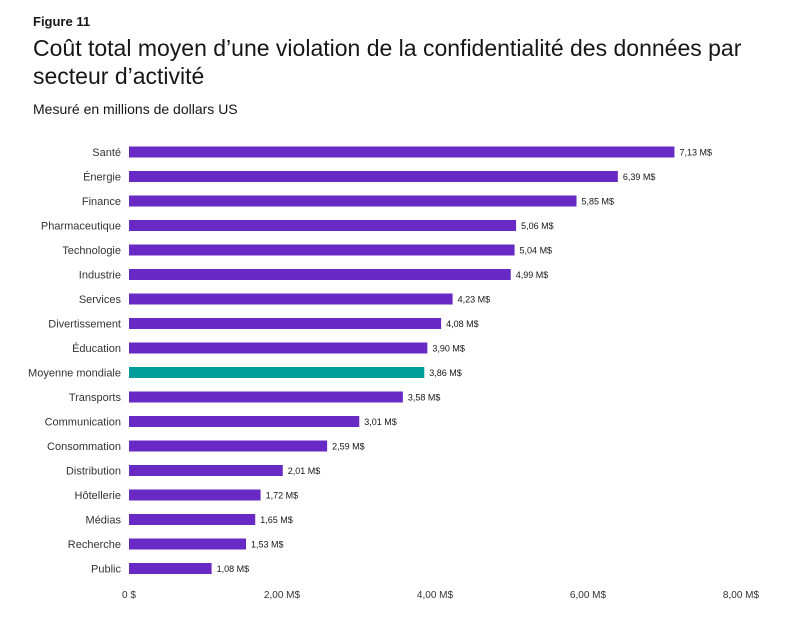 The image size is (810, 644). What do you see at coordinates (81, 227) in the screenshot?
I see `category-label: Pharmaceutique` at bounding box center [81, 227].